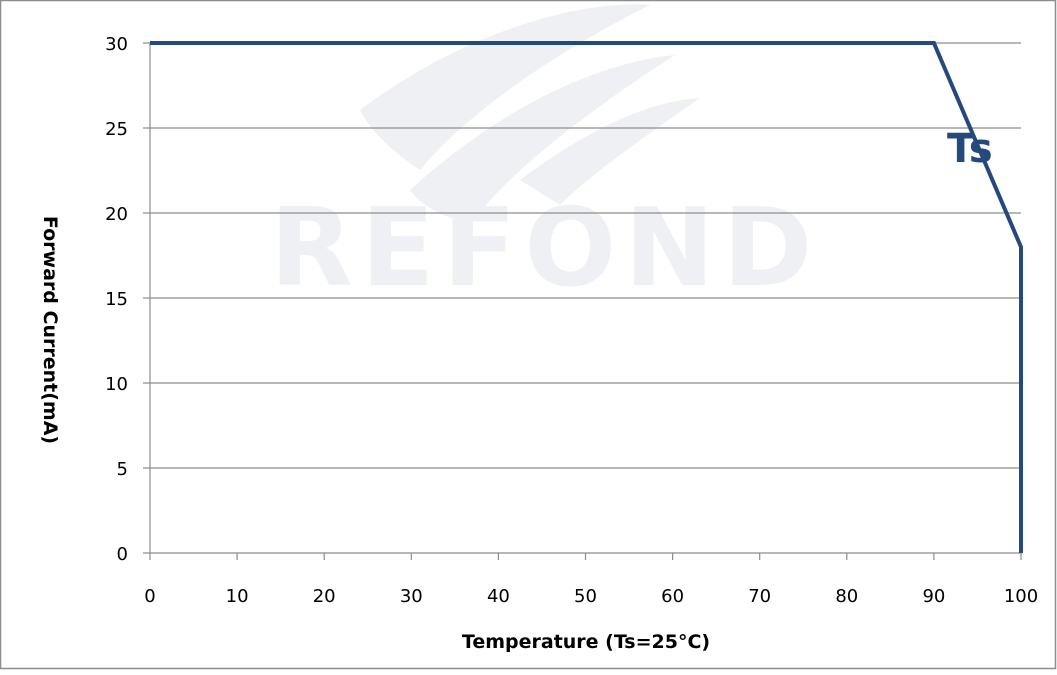 This screenshot has width=1057, height=675. I want to click on y-tick-label: 30, so click(116, 44).